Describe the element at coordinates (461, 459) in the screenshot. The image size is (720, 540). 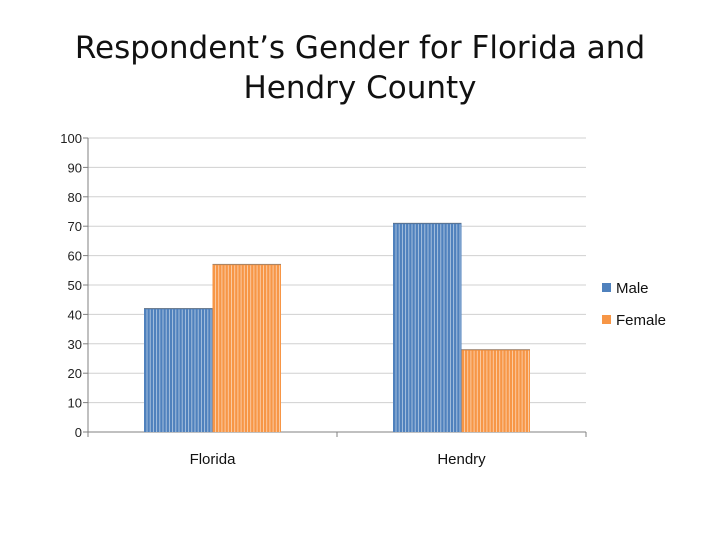
I see `x-tick-label-hendry: Hendry` at that location.